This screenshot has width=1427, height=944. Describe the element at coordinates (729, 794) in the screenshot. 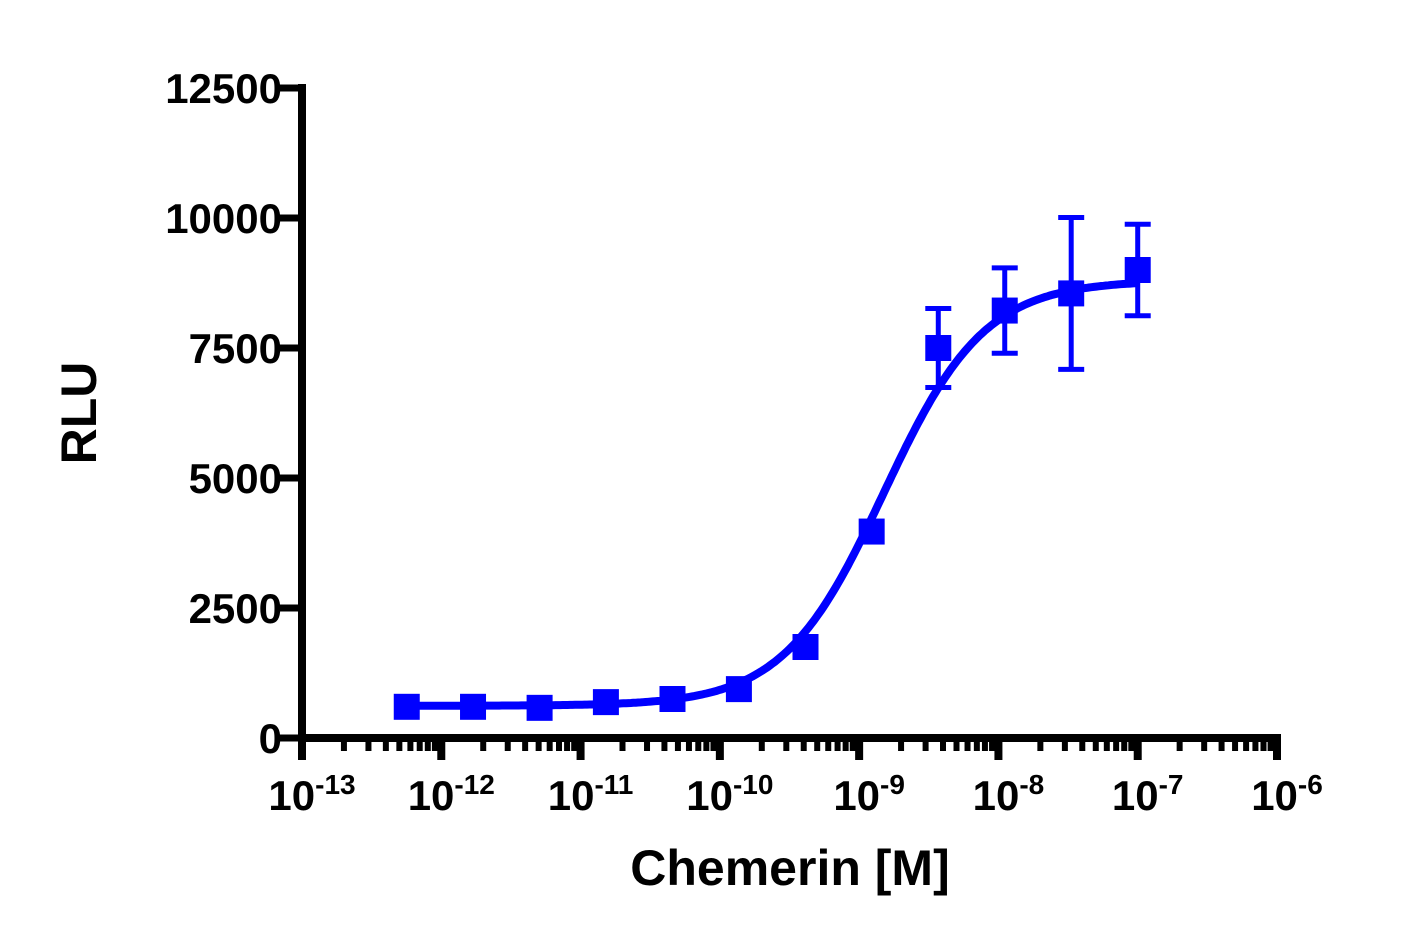

I see `x-tick-label: 10⁻¹⁰` at that location.